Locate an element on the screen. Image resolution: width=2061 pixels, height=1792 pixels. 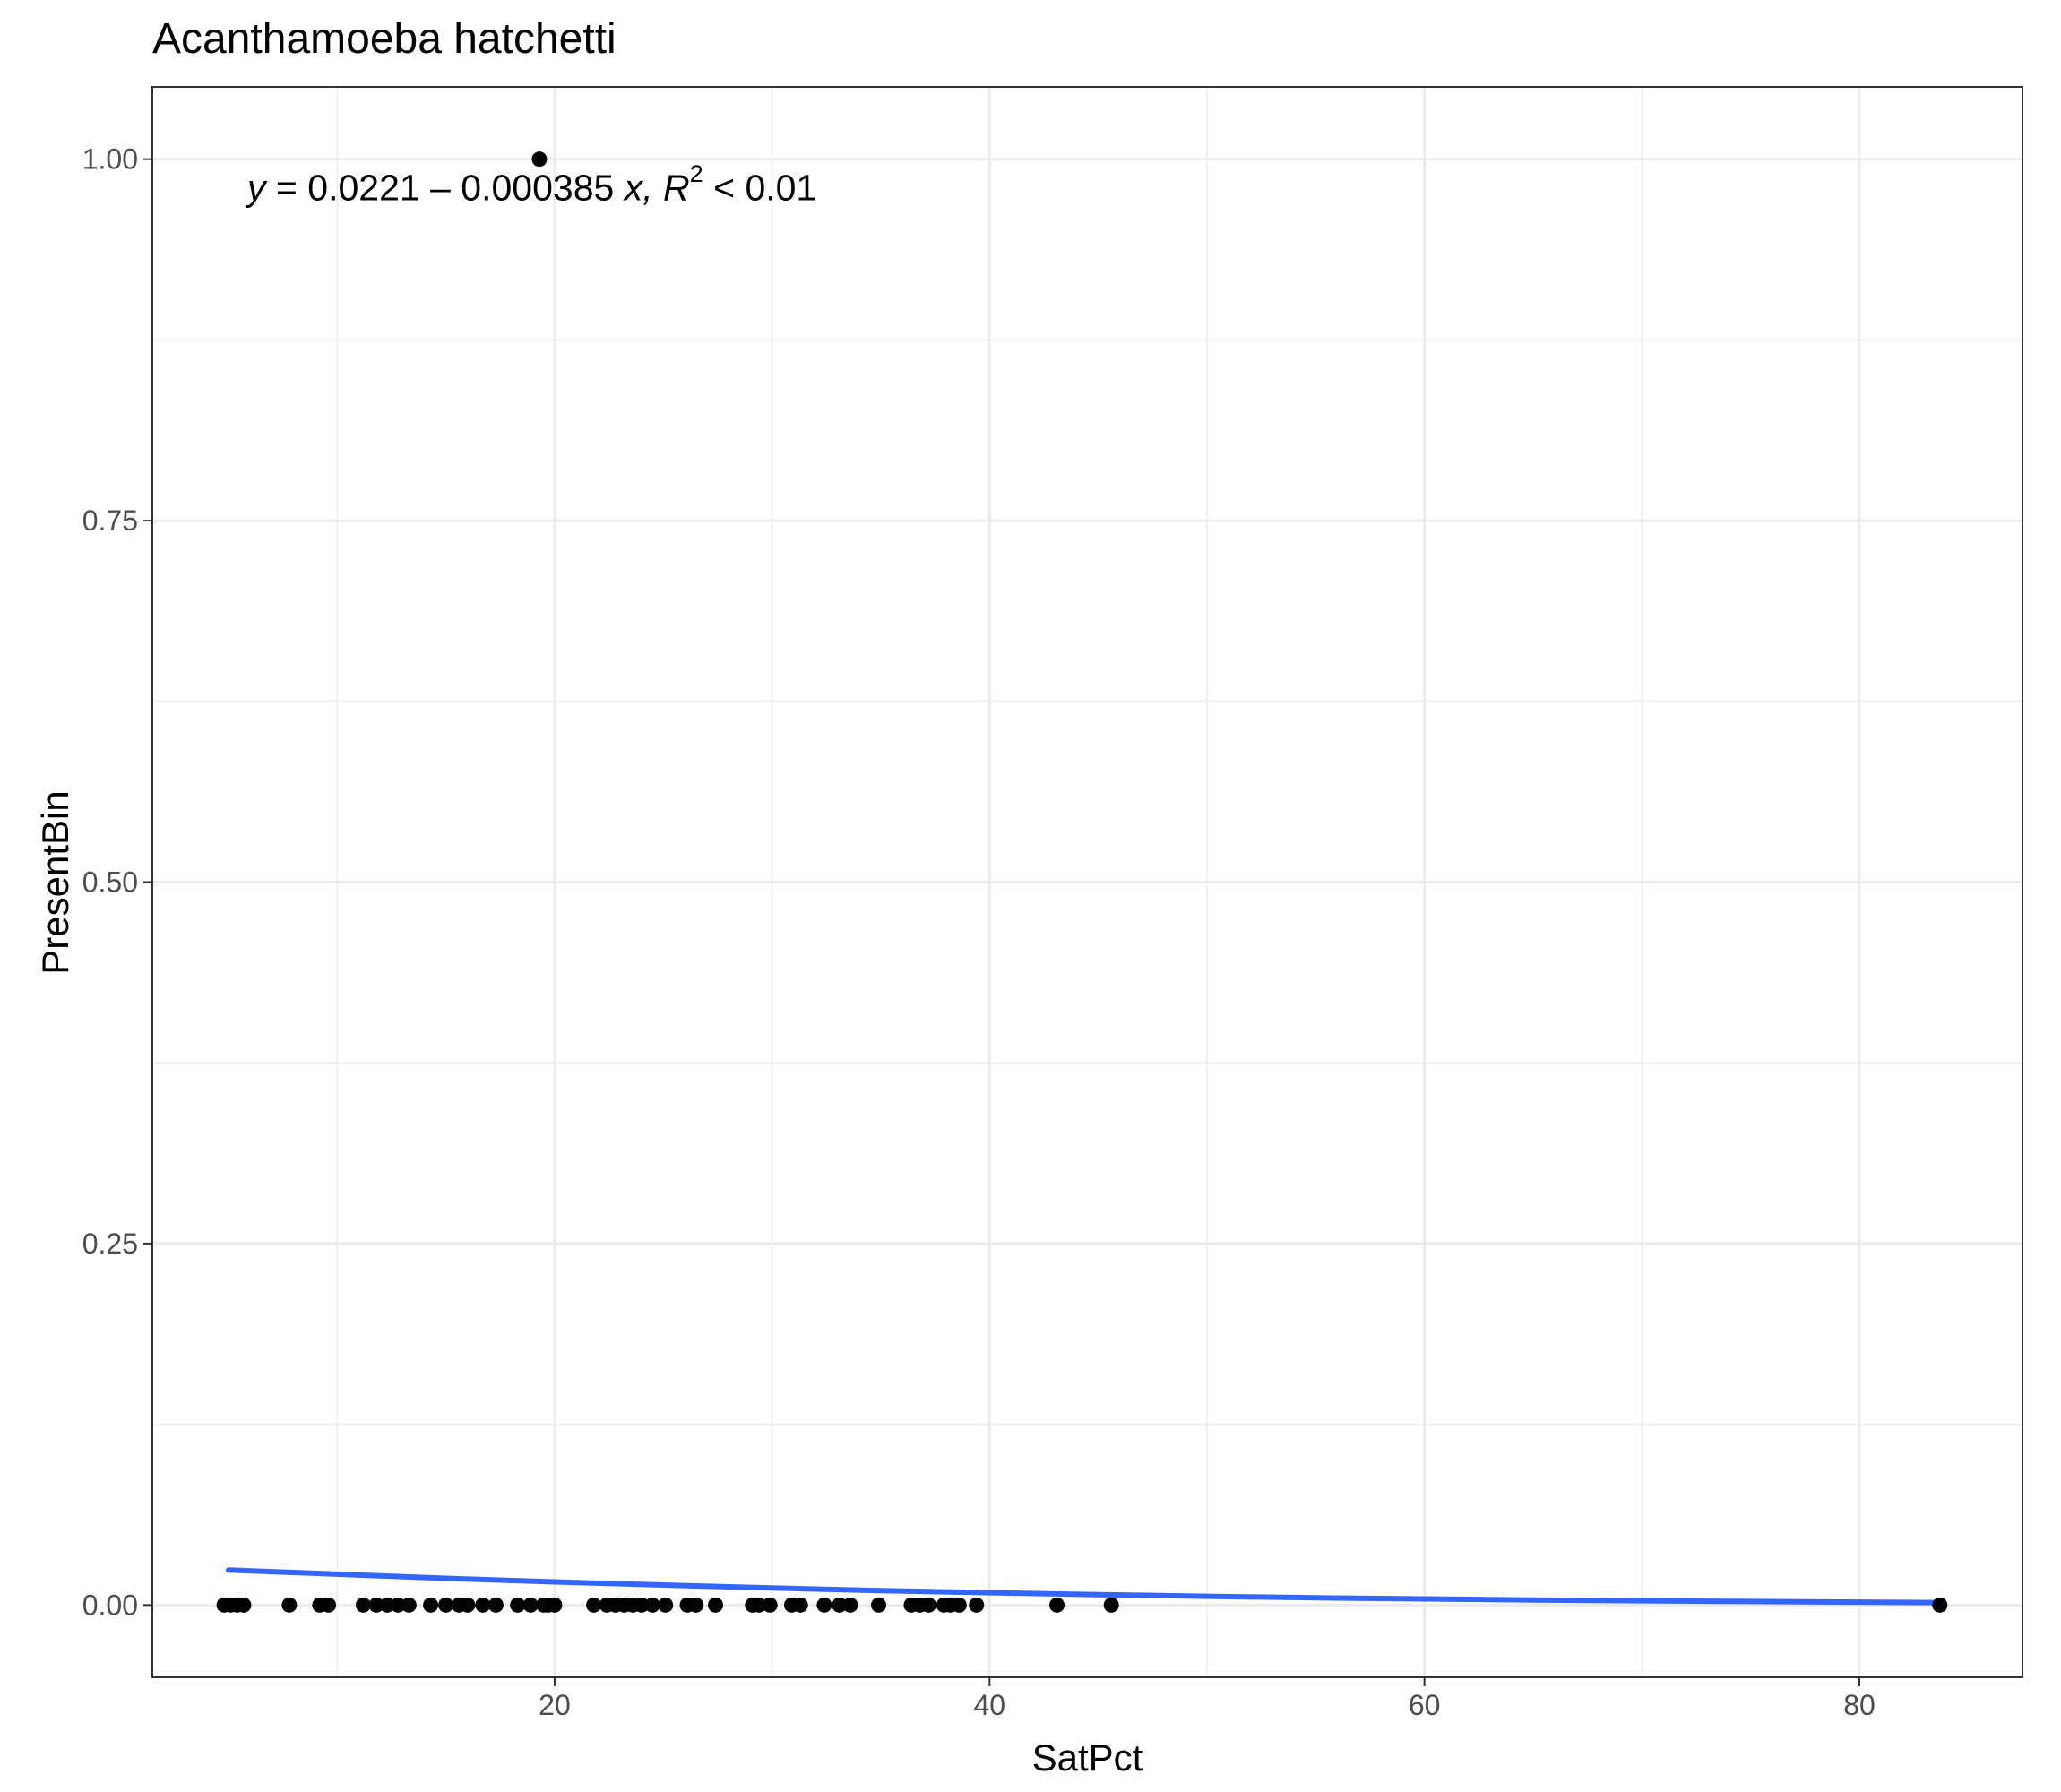
eq-r-sup: 2 is located at coordinates (696, 173).